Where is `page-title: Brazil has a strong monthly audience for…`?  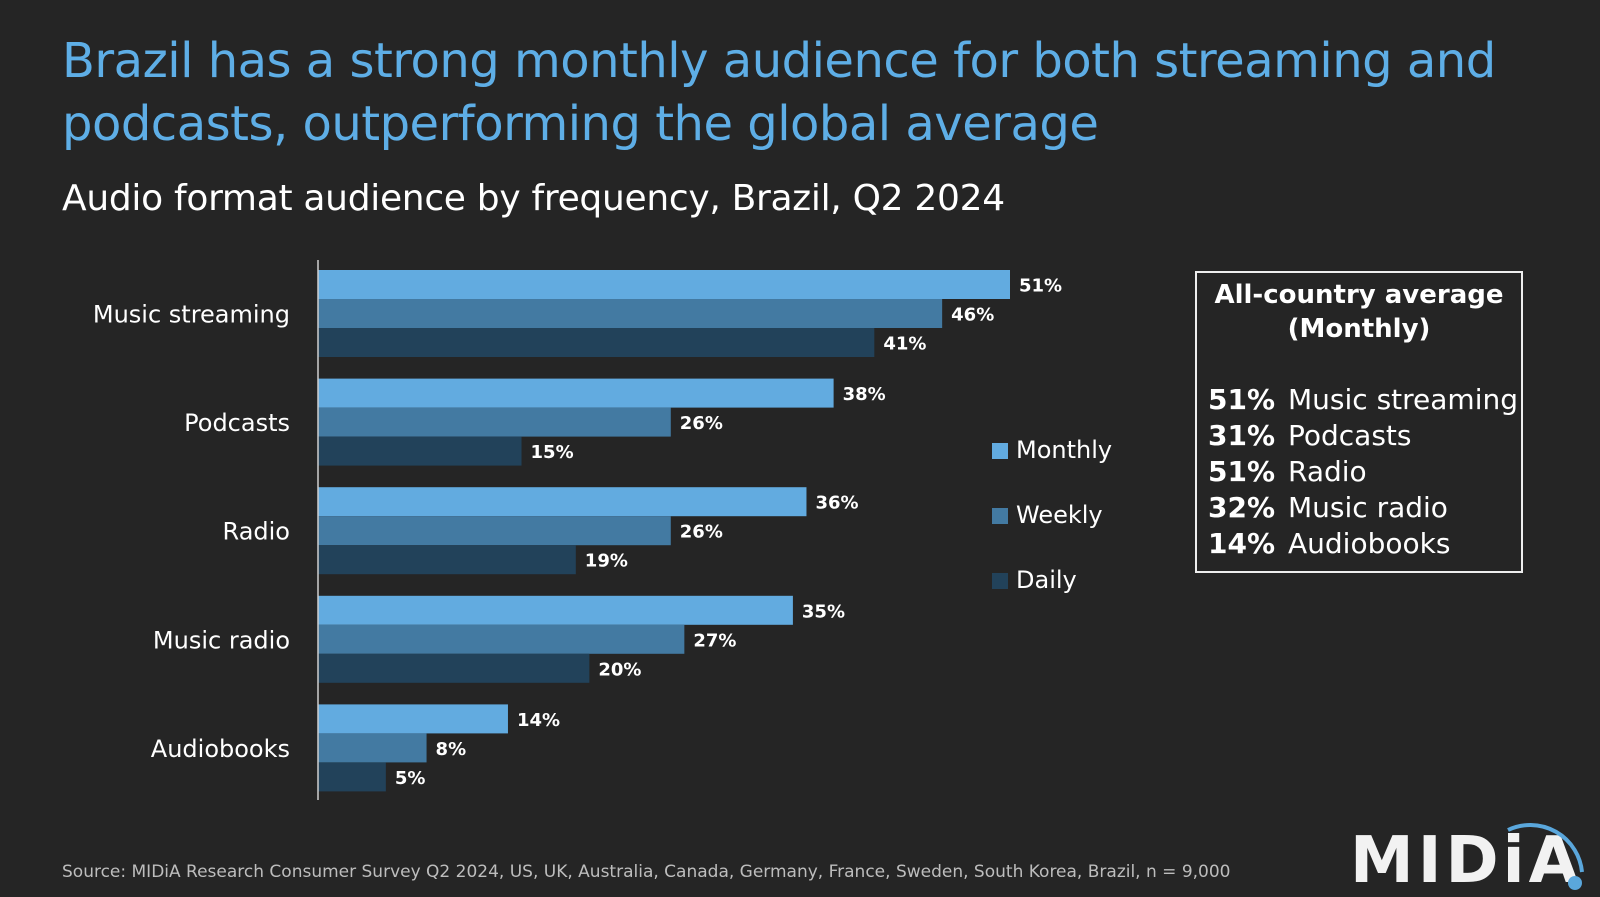
page-title: Brazil has a strong monthly audience for… is located at coordinates (779, 92).